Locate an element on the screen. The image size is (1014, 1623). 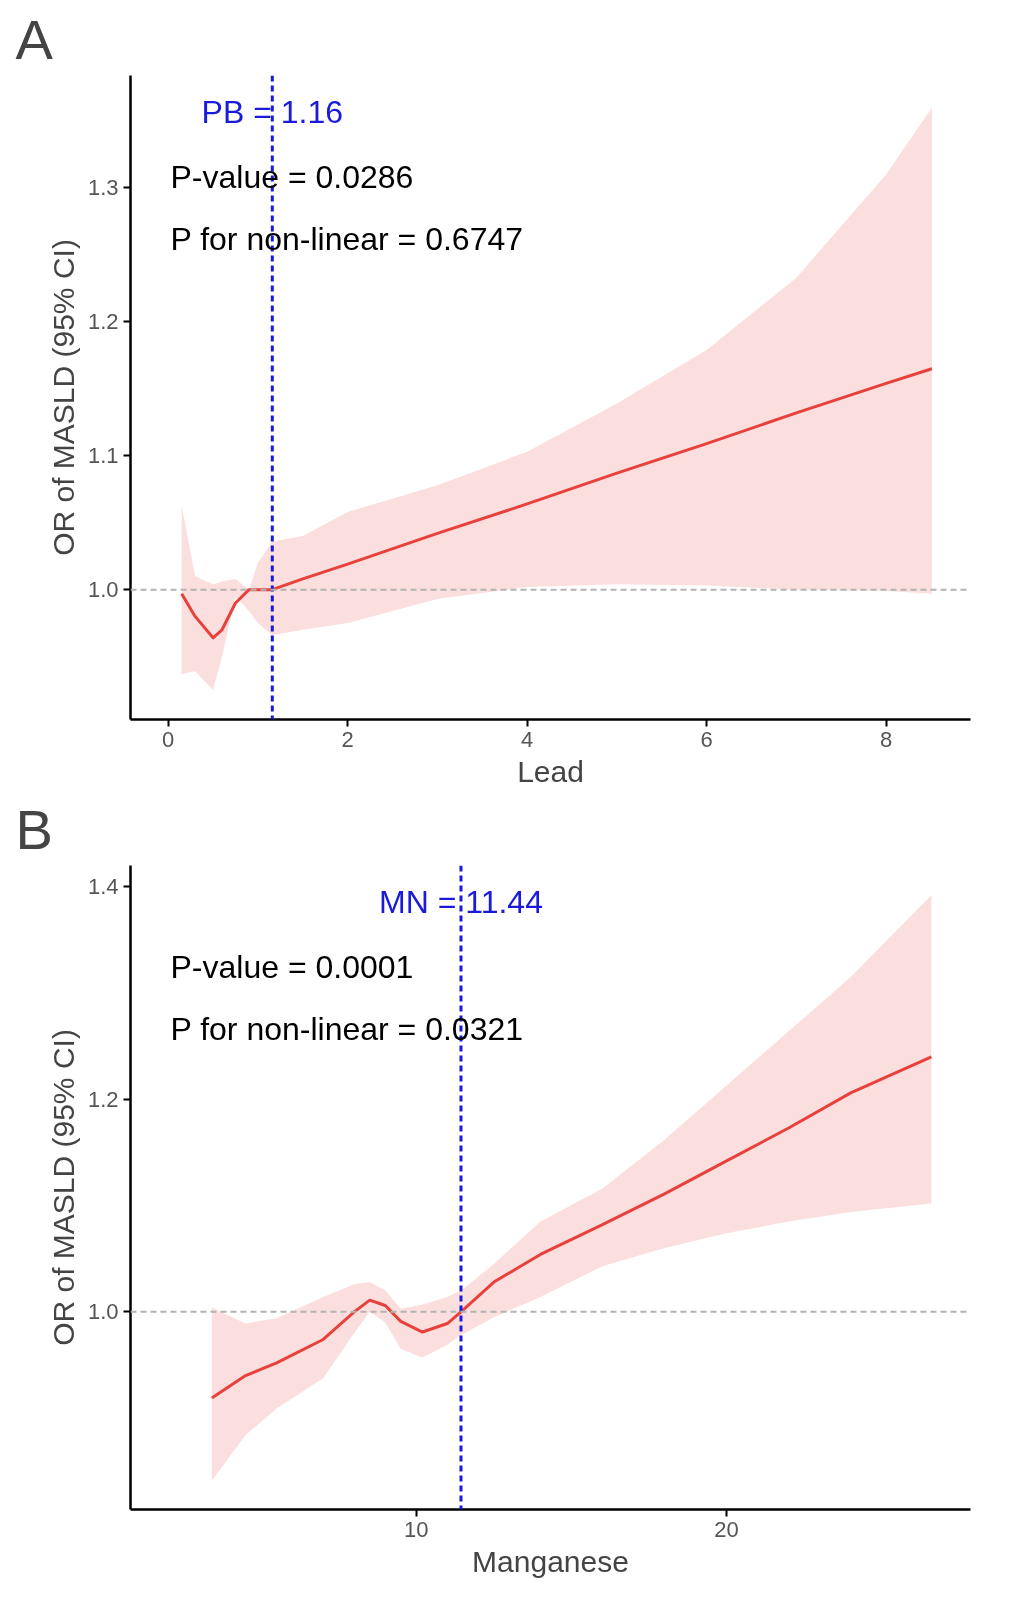
y-tick-label: 1.3 is located at coordinates (103, 188).